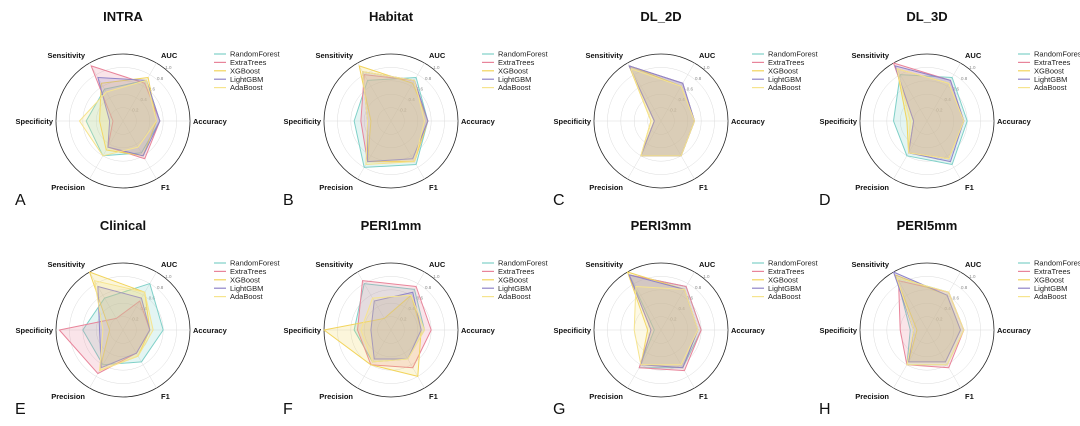 This screenshot has width=1080, height=426. What do you see at coordinates (123, 225) in the screenshot?
I see `panel-title: Clinical` at bounding box center [123, 225].